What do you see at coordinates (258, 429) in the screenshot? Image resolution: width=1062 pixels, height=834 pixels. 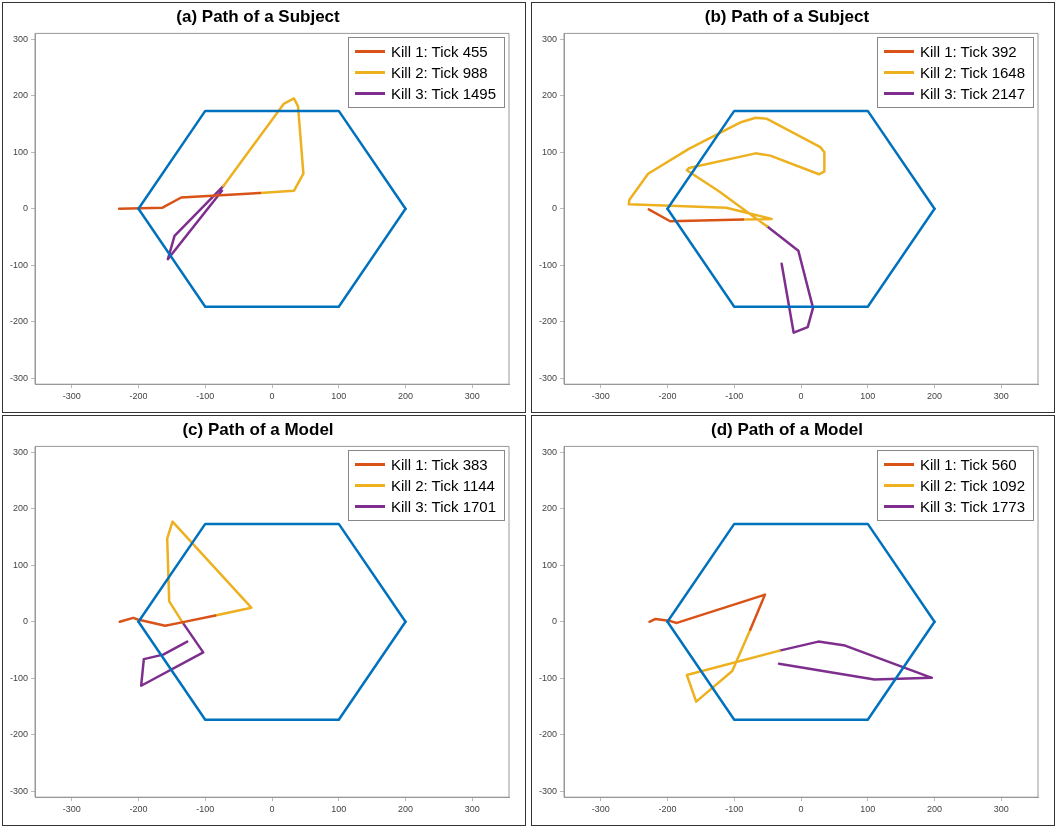 I see `chart-title: (c) Path of a Model` at bounding box center [258, 429].